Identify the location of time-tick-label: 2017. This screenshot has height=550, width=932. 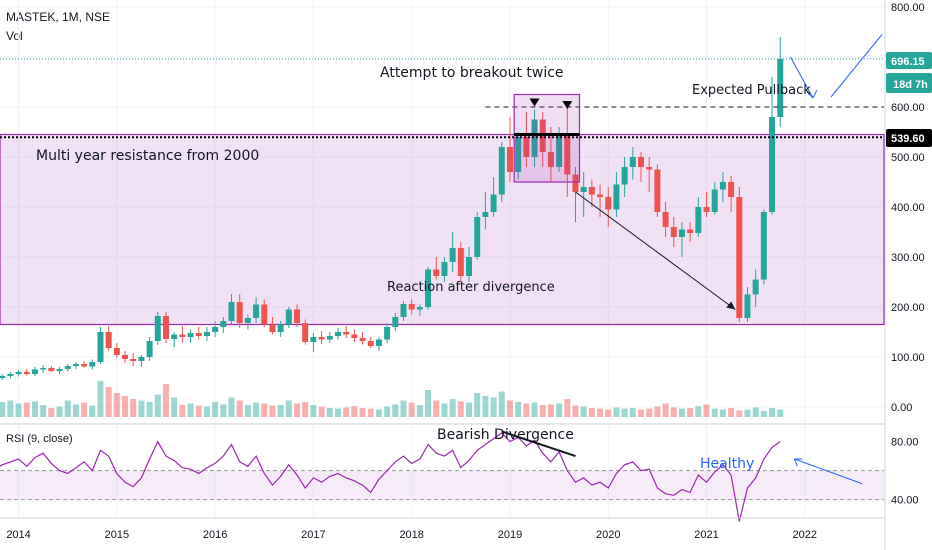
(313, 535).